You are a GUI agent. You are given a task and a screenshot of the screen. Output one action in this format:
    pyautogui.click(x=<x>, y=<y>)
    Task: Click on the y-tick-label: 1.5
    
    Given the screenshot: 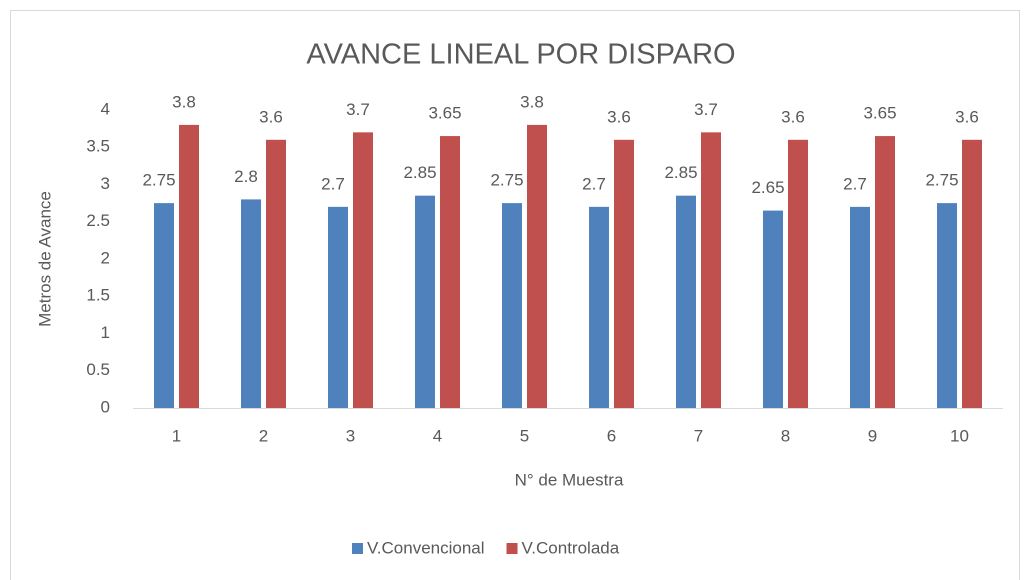 What is the action you would take?
    pyautogui.click(x=98, y=295)
    